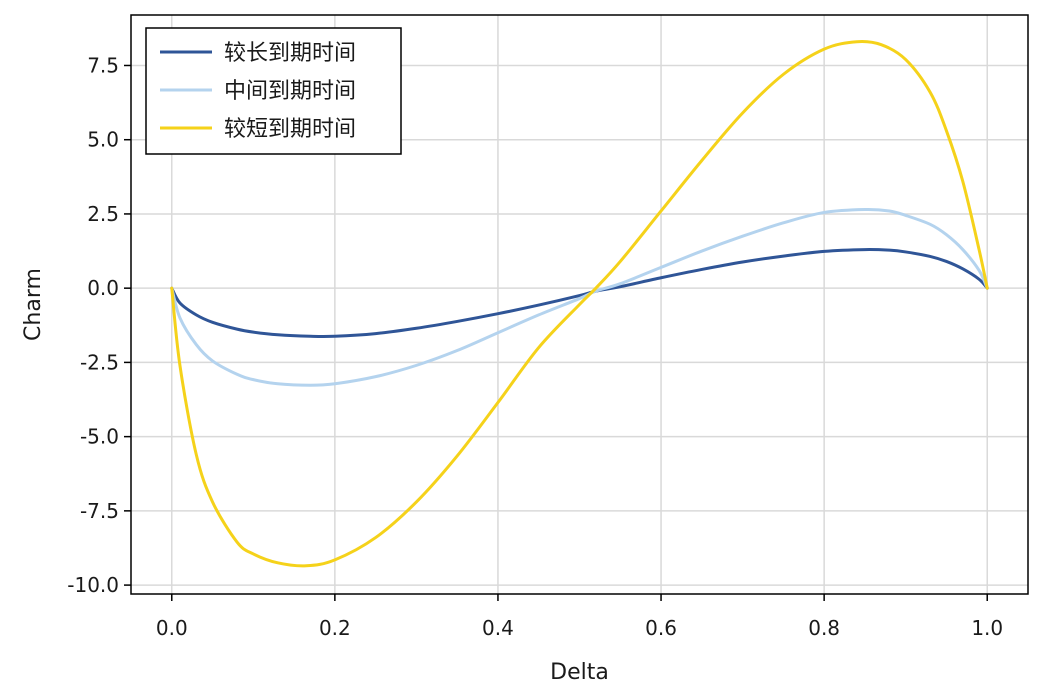 The width and height of the screenshot is (1045, 694). I want to click on x-tick-label: 0.2, so click(335, 628).